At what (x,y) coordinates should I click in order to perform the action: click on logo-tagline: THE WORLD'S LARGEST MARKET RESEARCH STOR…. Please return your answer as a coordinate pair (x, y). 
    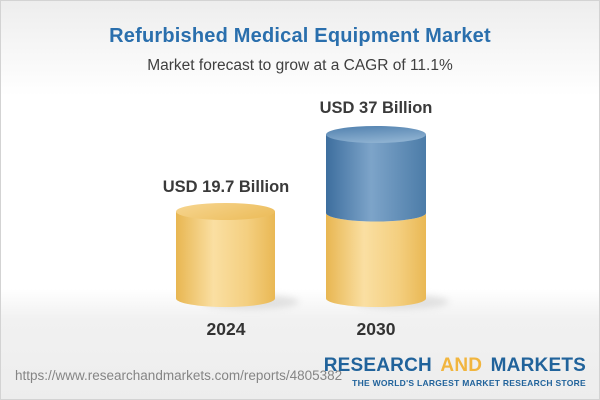
    Looking at the image, I should click on (469, 383).